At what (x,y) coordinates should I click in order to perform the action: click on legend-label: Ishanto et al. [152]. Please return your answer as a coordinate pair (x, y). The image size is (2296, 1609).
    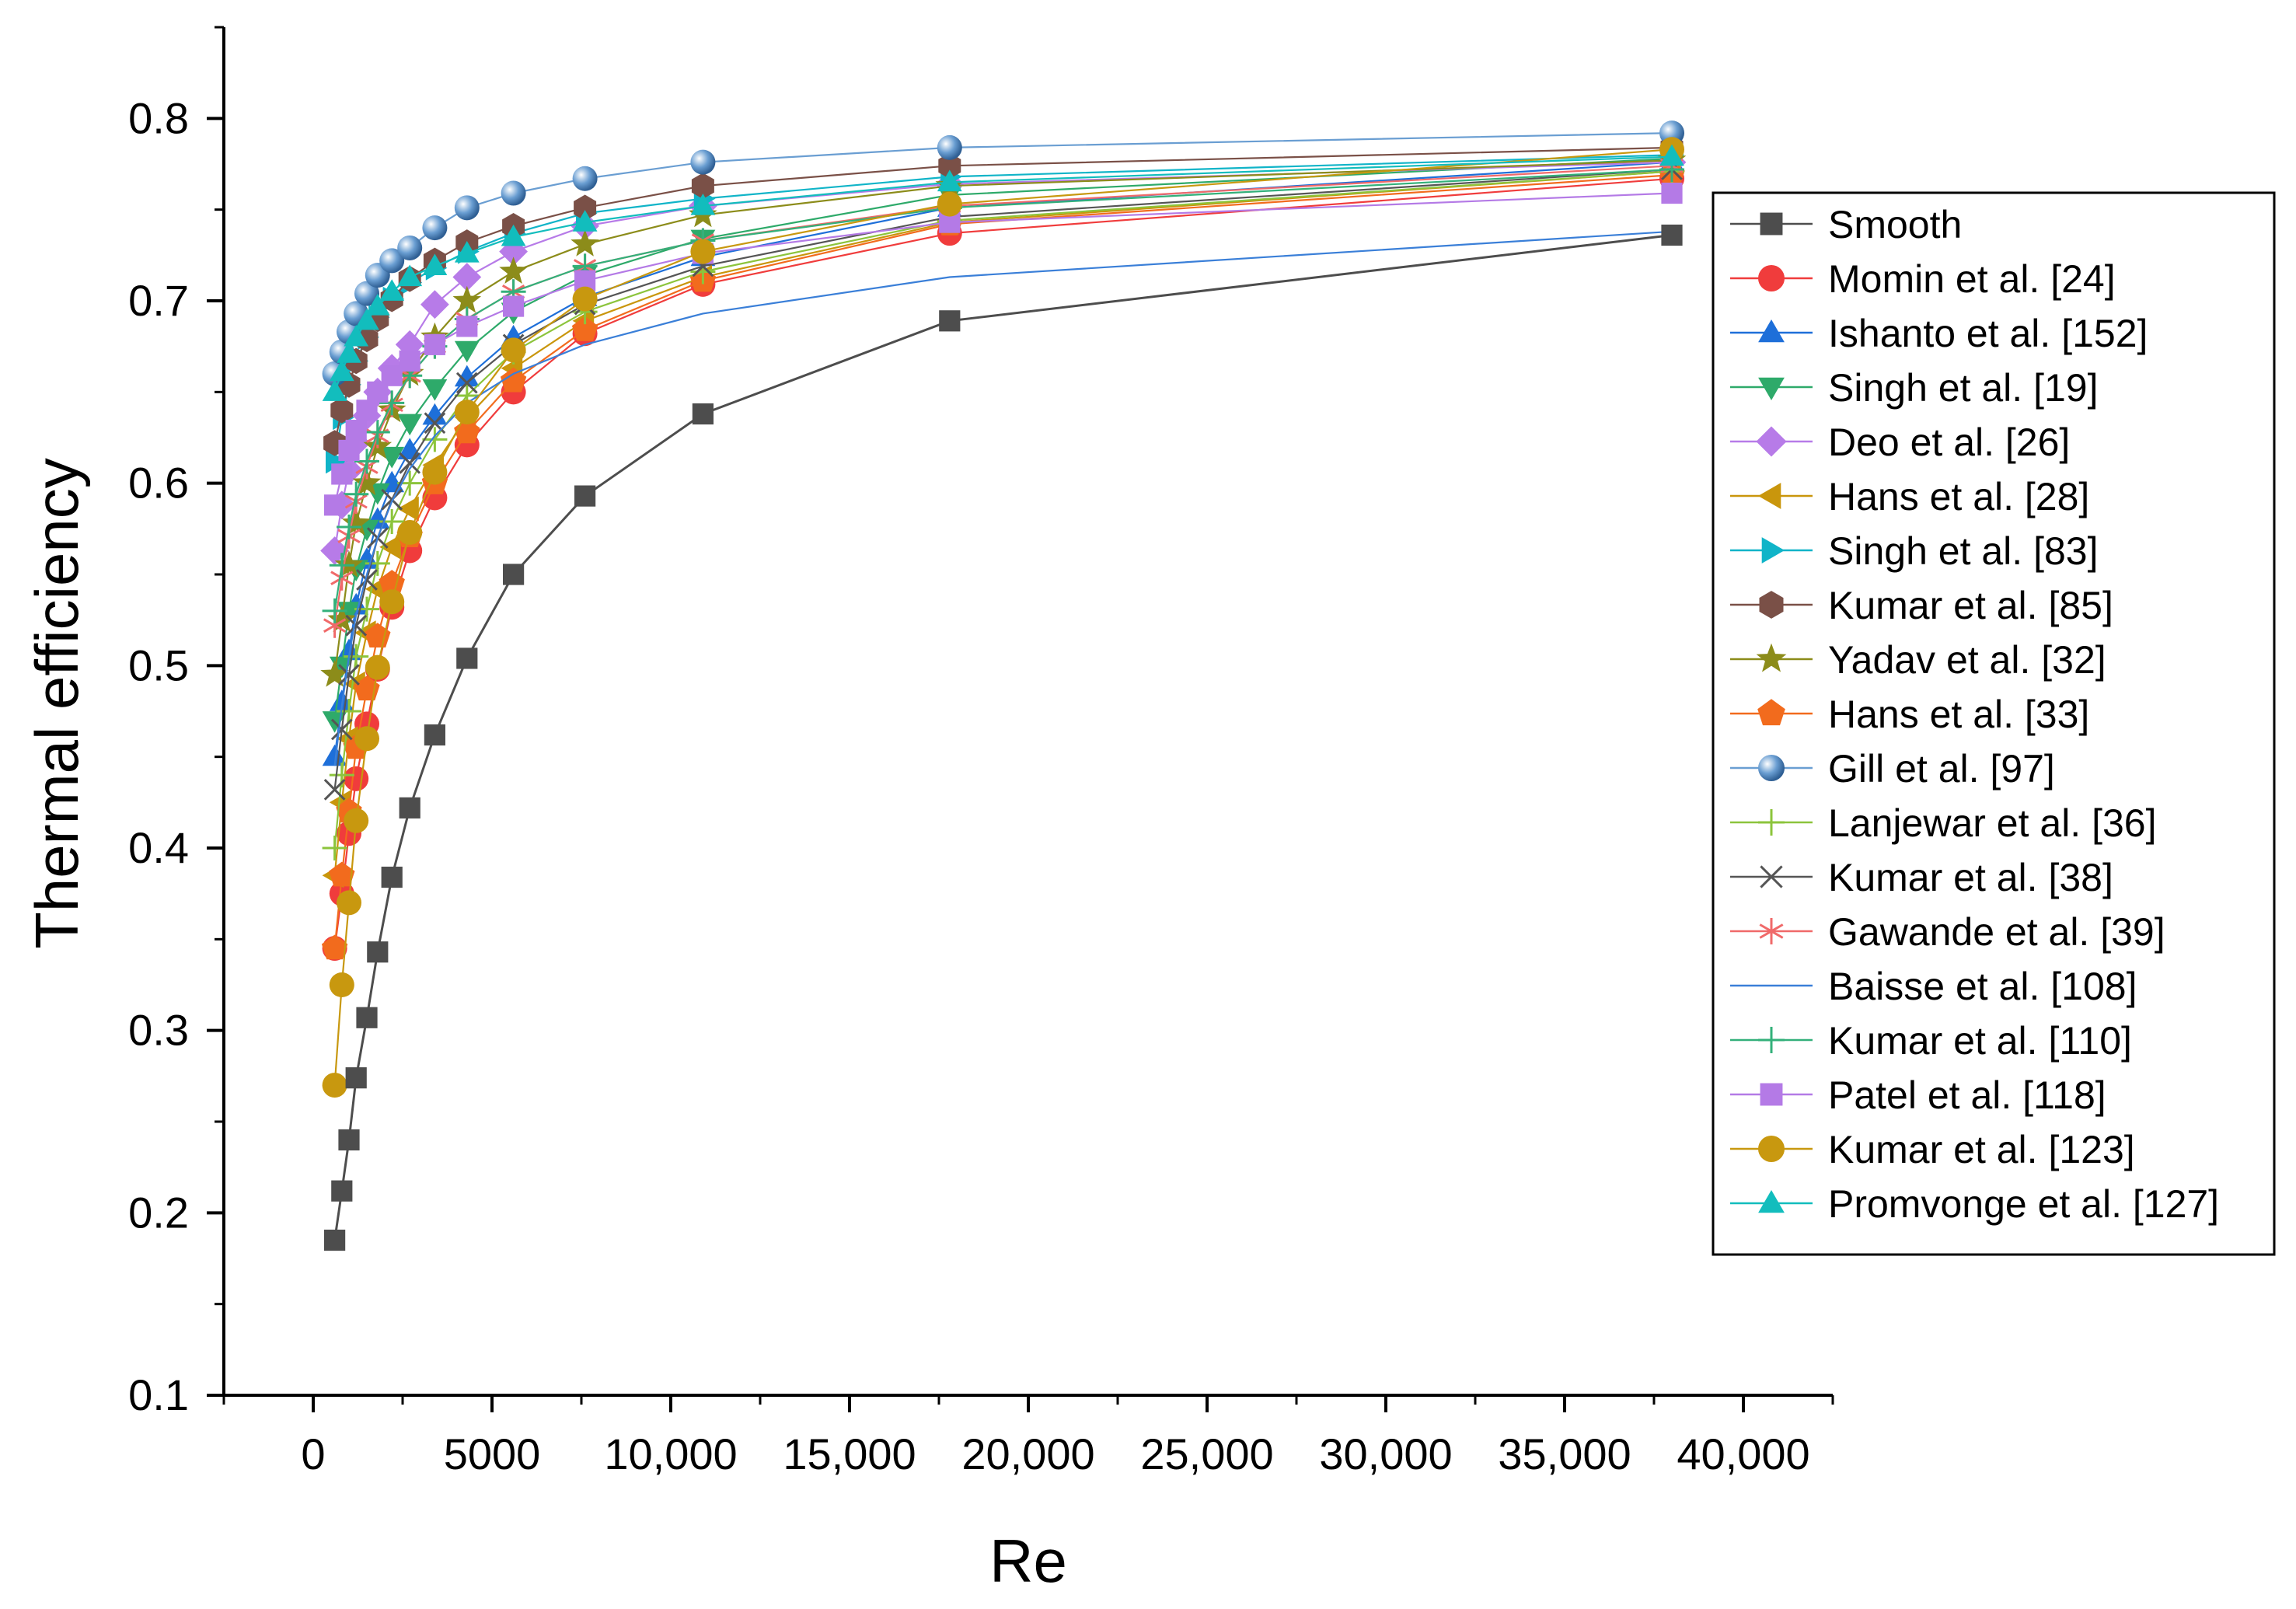
    Looking at the image, I should click on (1988, 333).